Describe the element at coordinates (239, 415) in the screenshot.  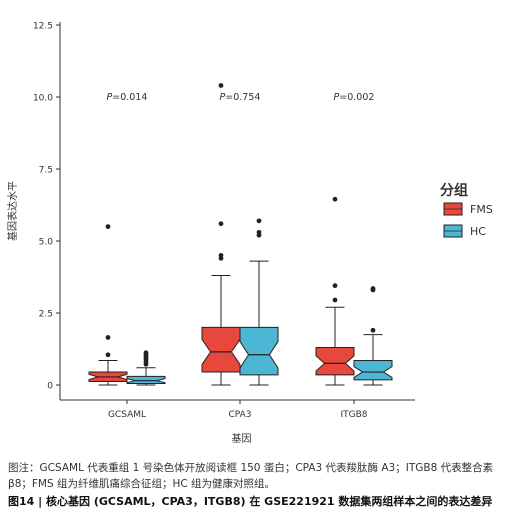
I see `x-tick-label: CPA3` at that location.